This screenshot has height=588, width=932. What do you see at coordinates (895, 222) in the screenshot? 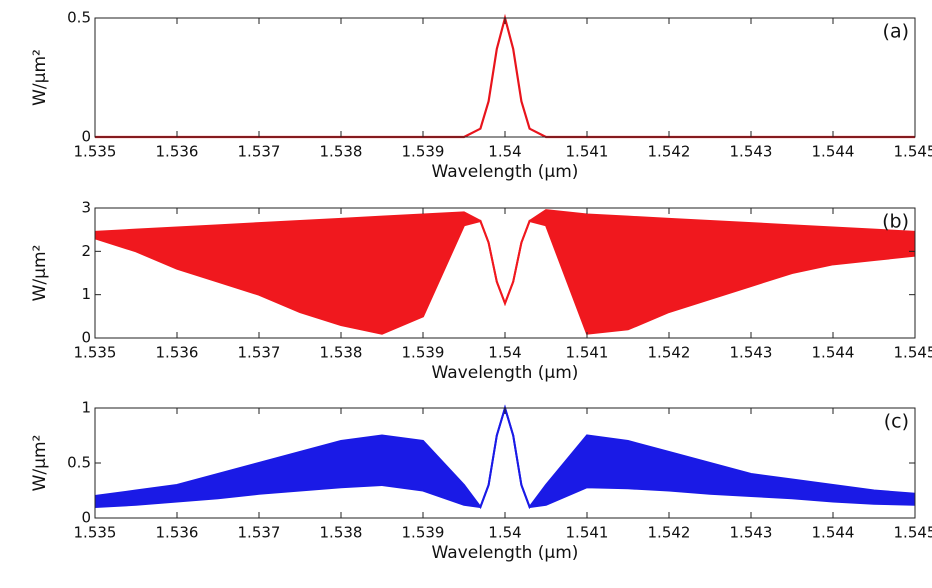
I see `panel-annotation: (b)` at bounding box center [895, 222].